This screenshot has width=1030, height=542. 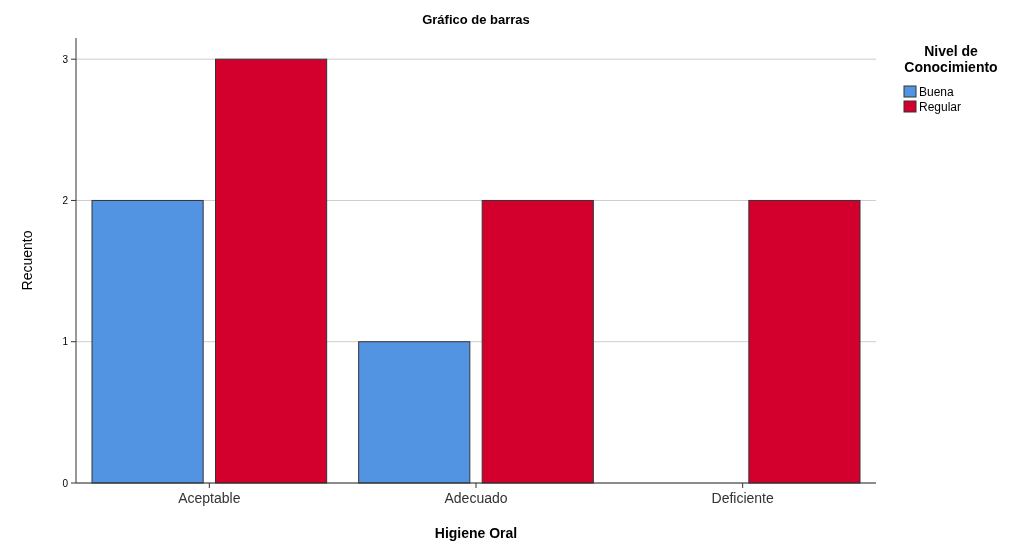 I want to click on x-tick-label: Aceptable, so click(x=209, y=498).